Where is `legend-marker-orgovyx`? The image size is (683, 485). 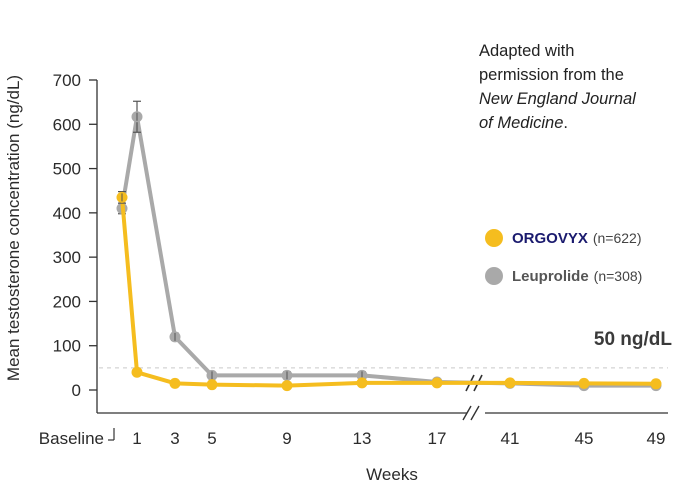 legend-marker-orgovyx is located at coordinates (494, 238).